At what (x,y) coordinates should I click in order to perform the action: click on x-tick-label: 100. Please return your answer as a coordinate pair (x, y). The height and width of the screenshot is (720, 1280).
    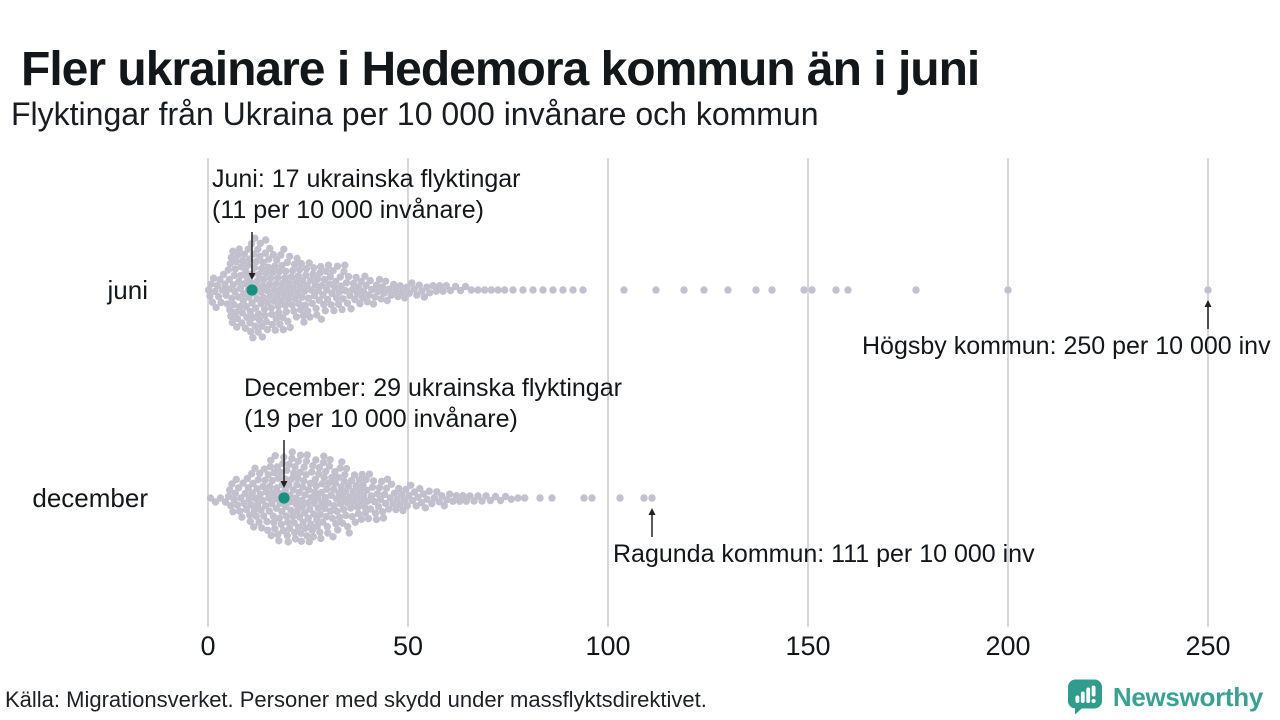
    Looking at the image, I should click on (608, 646).